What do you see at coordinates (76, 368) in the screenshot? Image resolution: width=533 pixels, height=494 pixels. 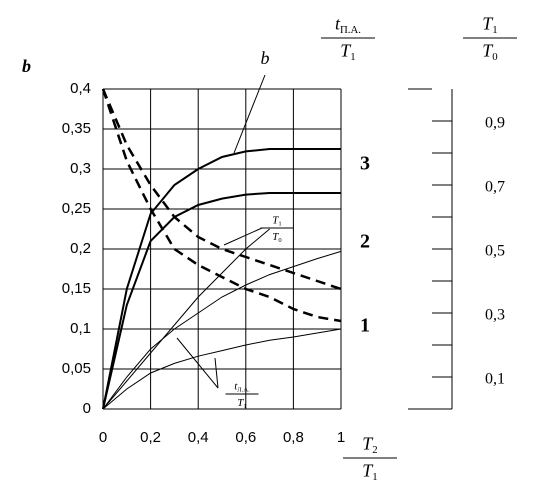 I see `y-tick-label: 0,05` at bounding box center [76, 368].